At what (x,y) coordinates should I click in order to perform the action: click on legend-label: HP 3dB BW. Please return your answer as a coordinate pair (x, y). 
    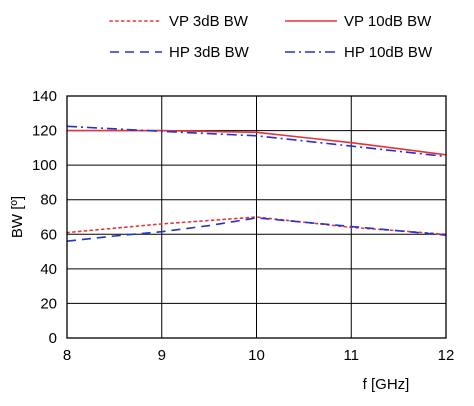
    Looking at the image, I should click on (209, 52).